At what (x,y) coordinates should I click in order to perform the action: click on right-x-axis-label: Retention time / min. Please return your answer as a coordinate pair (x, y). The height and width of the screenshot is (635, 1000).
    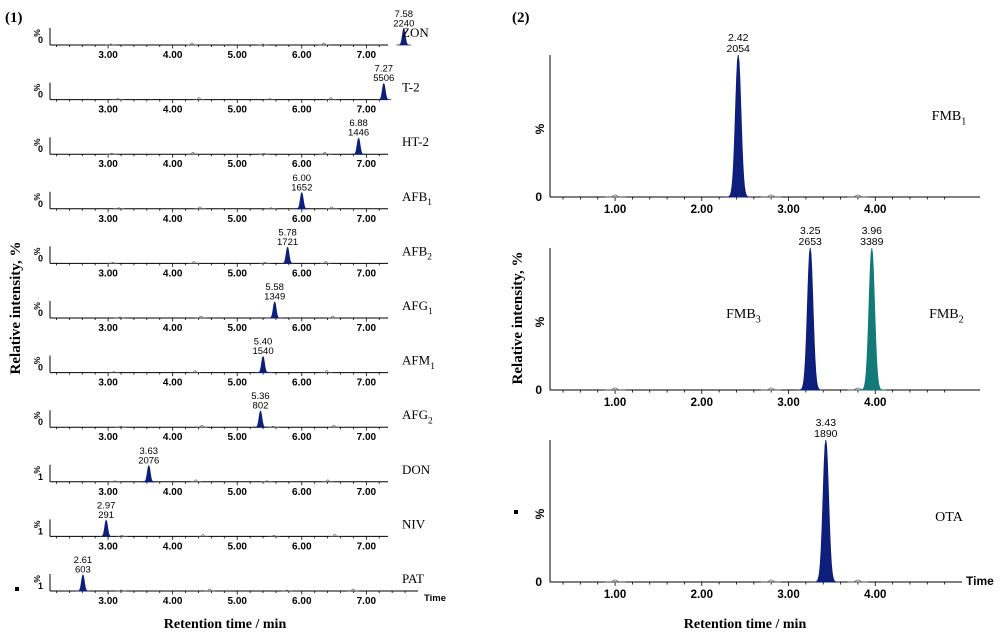
    Looking at the image, I should click on (745, 624).